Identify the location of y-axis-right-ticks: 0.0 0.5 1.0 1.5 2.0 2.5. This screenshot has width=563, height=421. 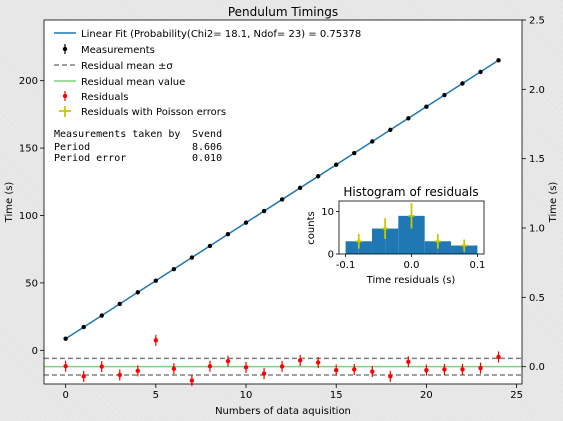
(533, 194).